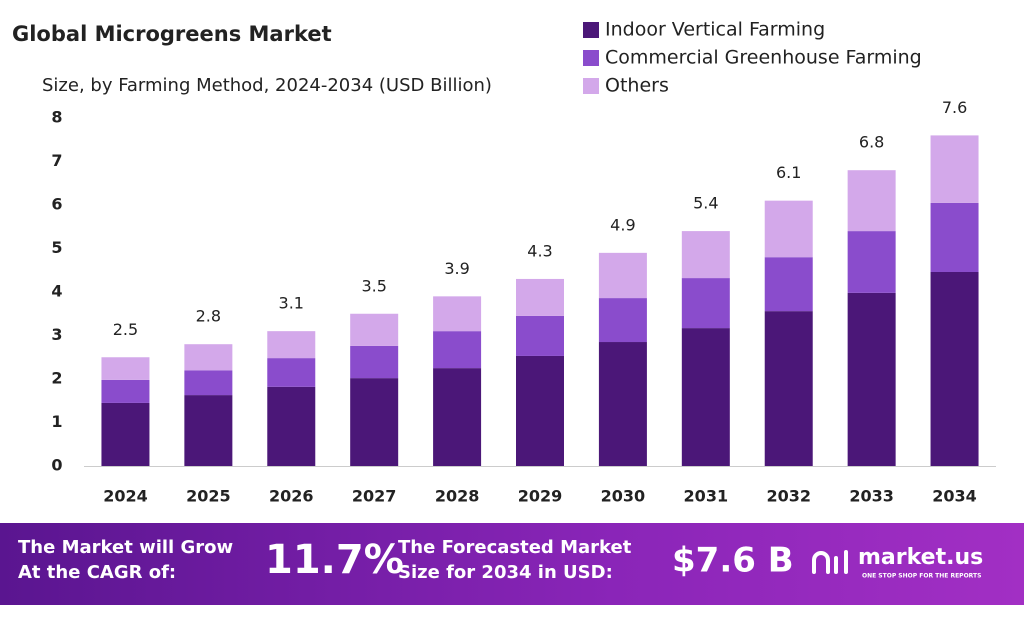 This screenshot has width=1024, height=619. I want to click on brand-tagline: ONE STOP SHOP FOR THE REPORTS, so click(921, 576).